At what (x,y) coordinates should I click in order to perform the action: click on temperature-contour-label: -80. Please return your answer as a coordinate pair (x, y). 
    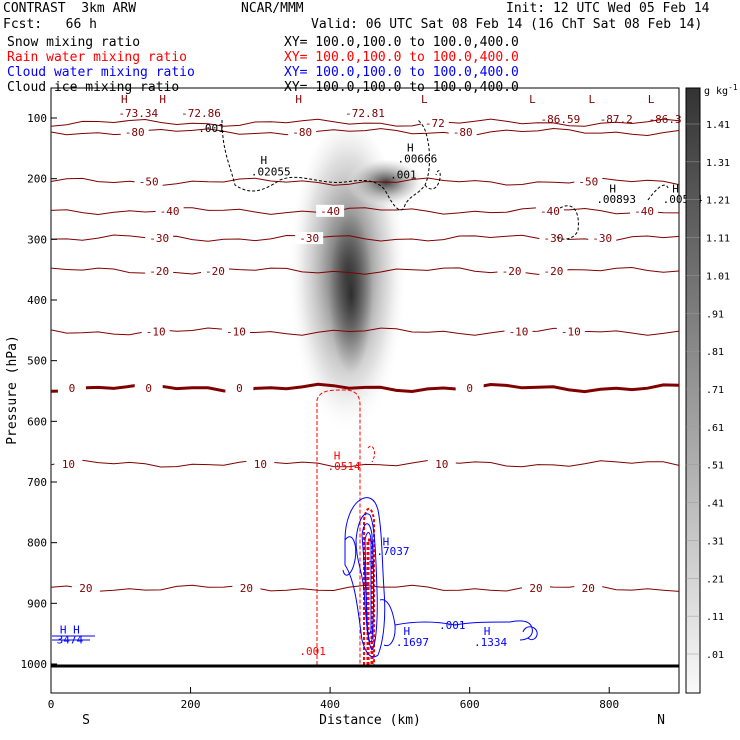
    Looking at the image, I should click on (135, 132).